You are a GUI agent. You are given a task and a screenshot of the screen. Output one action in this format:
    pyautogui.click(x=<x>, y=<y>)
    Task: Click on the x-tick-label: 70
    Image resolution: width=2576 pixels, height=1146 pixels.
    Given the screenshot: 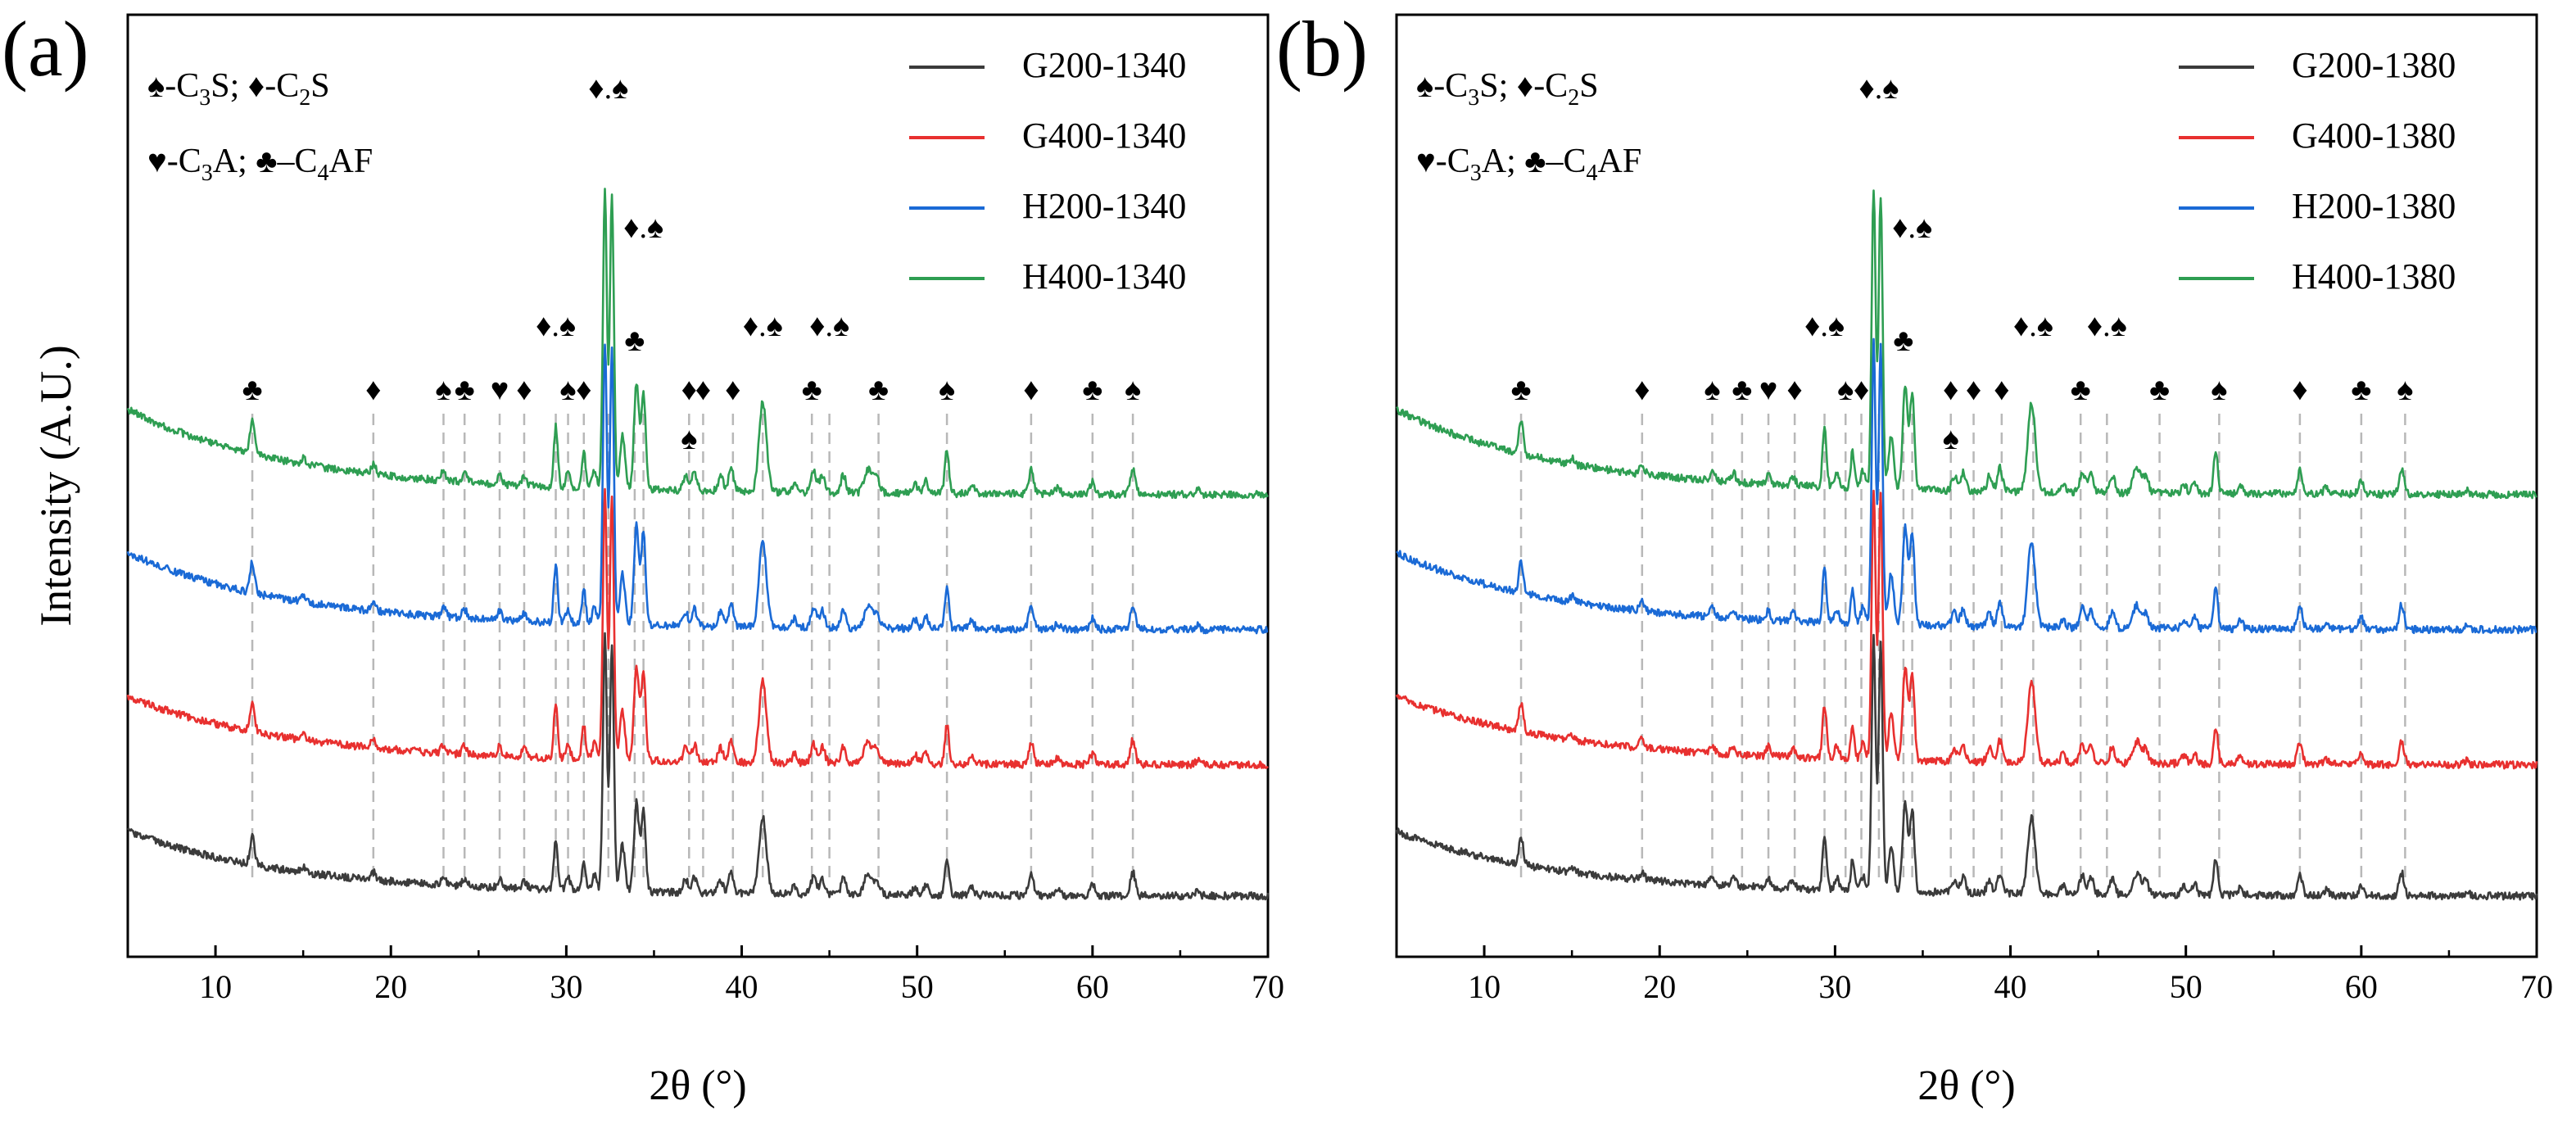 What is the action you would take?
    pyautogui.click(x=1268, y=986)
    